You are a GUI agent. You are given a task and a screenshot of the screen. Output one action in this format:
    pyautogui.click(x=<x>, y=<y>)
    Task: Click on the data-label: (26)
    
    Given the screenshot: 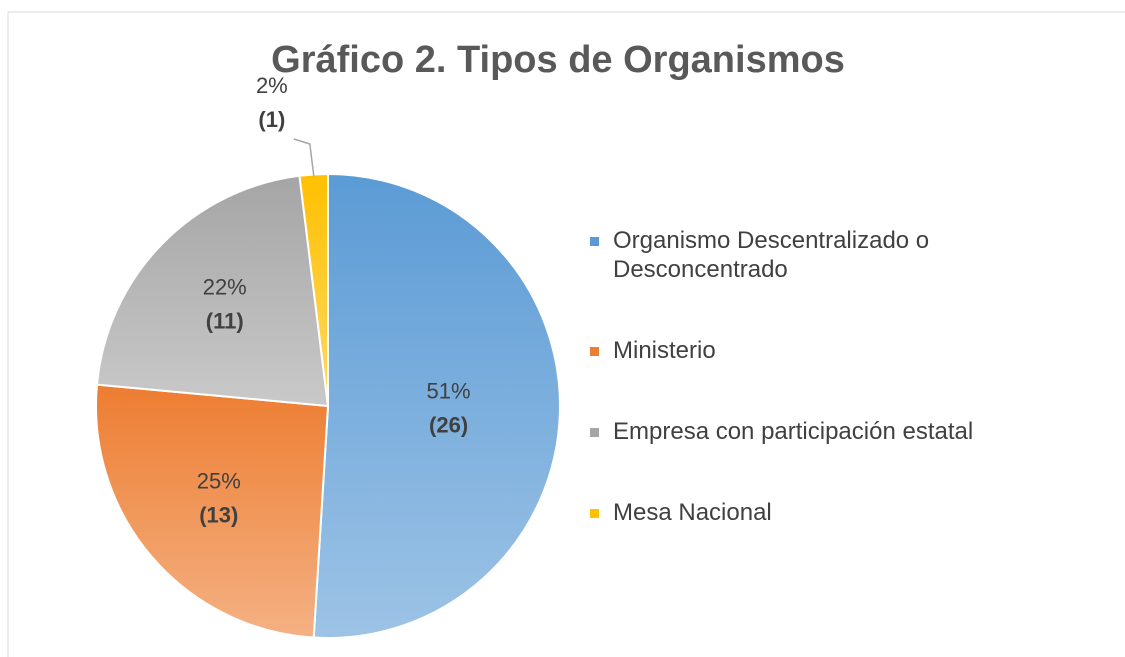 What is the action you would take?
    pyautogui.click(x=448, y=425)
    